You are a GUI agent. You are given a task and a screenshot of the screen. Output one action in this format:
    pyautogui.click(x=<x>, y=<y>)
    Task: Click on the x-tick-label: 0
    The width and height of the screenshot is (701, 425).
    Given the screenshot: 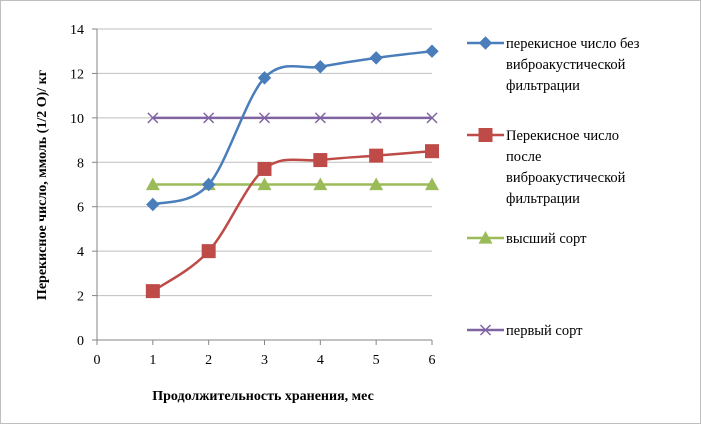 What is the action you would take?
    pyautogui.click(x=97, y=360)
    